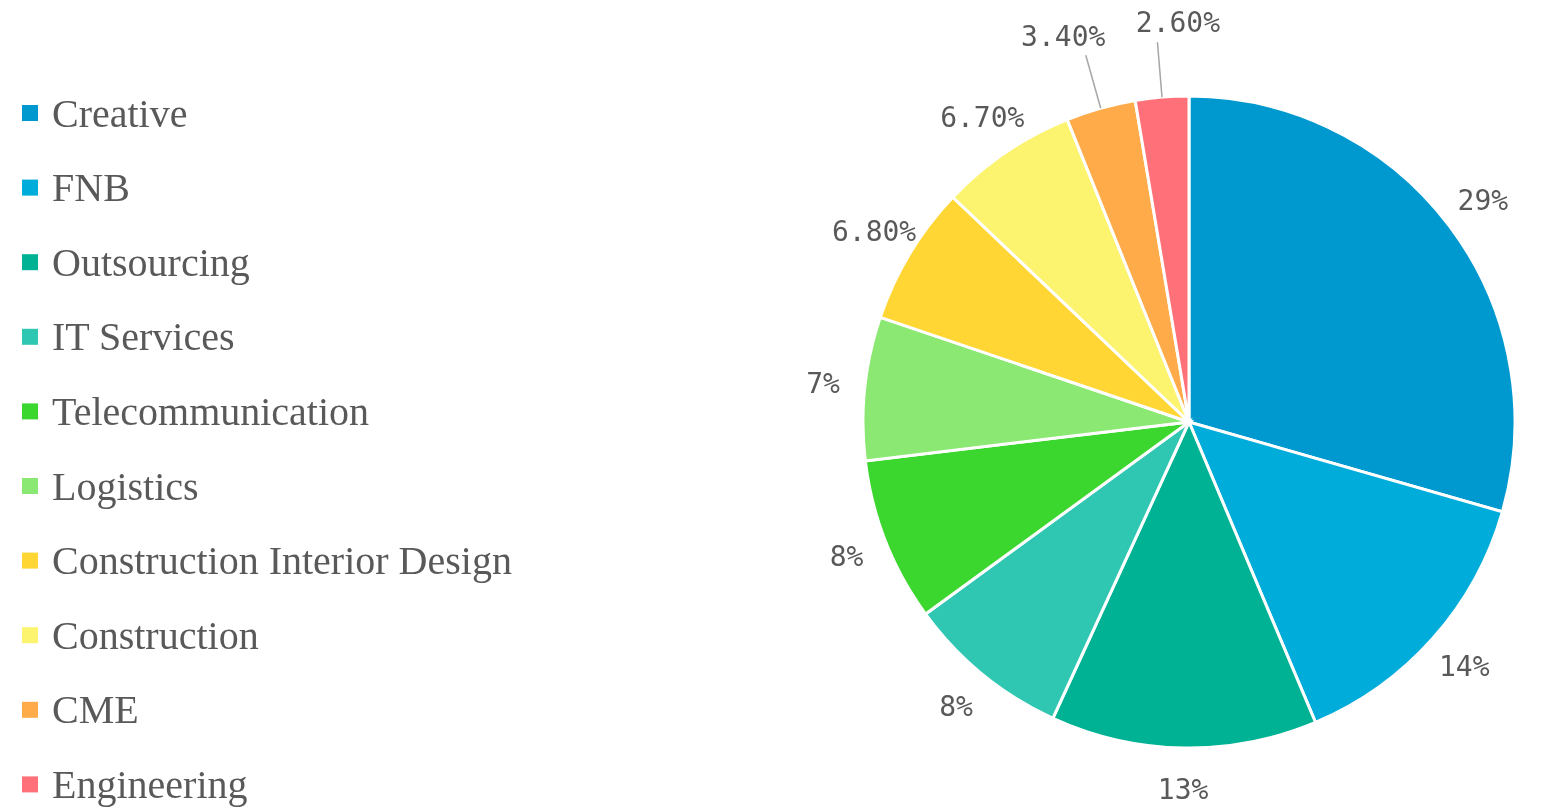 This screenshot has width=1564, height=812. Describe the element at coordinates (823, 384) in the screenshot. I see `data-label: 7%` at that location.